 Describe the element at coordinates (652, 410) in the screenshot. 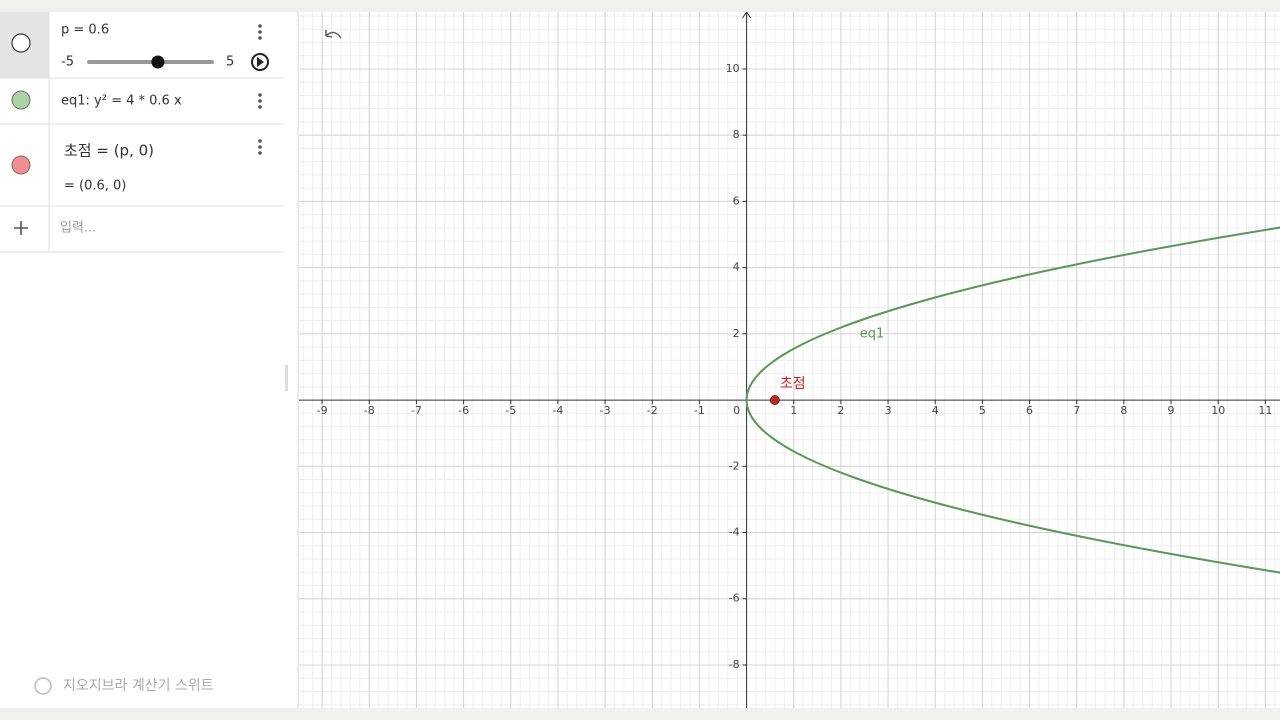

I see `x-tick-label: -2` at that location.